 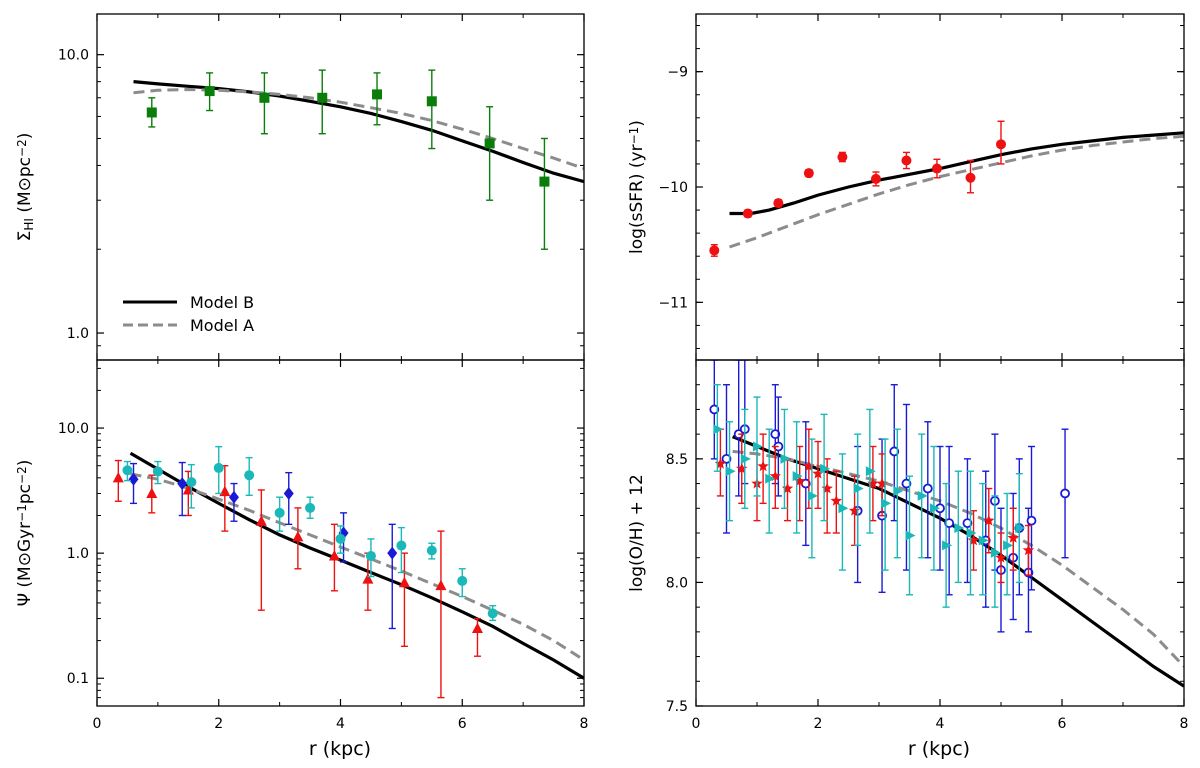 What do you see at coordinates (25, 187) in the screenshot?
I see `y-axis-title-hi: ΣHI (M⊙pc−2)` at bounding box center [25, 187].